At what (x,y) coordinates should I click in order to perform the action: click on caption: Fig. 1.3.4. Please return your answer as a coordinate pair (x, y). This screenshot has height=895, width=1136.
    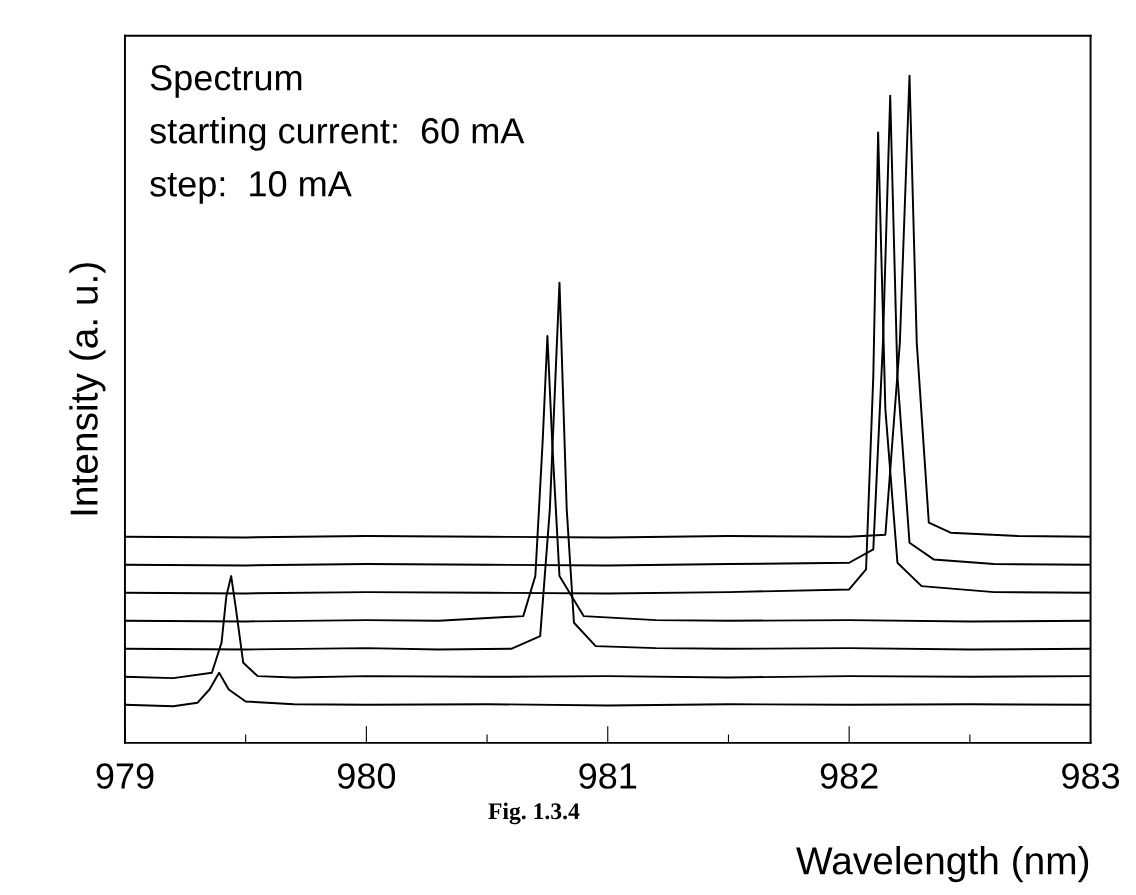
    Looking at the image, I should click on (534, 813).